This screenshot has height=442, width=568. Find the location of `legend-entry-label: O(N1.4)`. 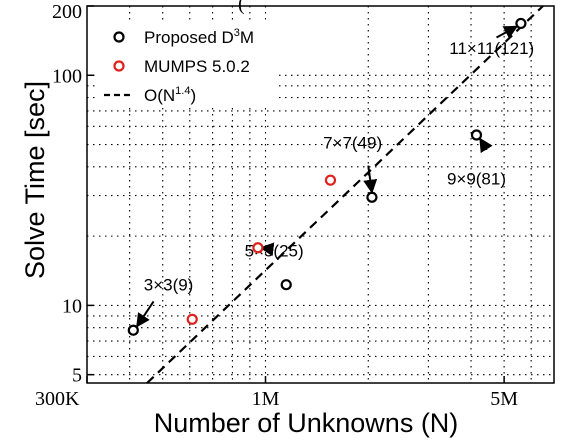

legend-entry-label: O(N1.4) is located at coordinates (170, 95).